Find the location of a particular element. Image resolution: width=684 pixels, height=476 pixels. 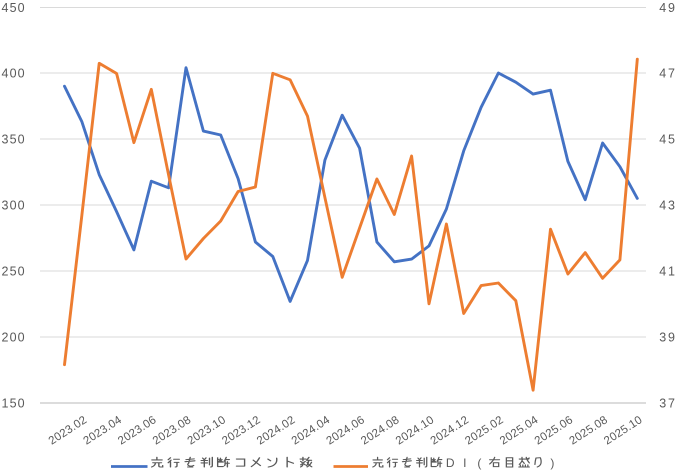

svg-text: 37 is located at coordinates (668, 404).